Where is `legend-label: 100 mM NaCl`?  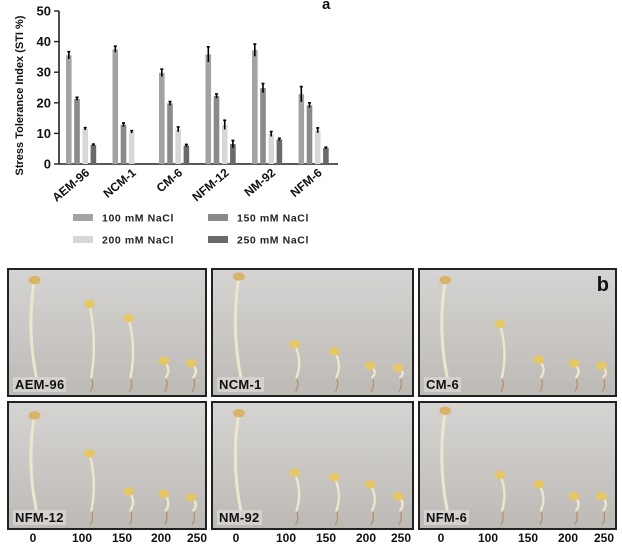
legend-label: 100 mM NaCl is located at coordinates (138, 219).